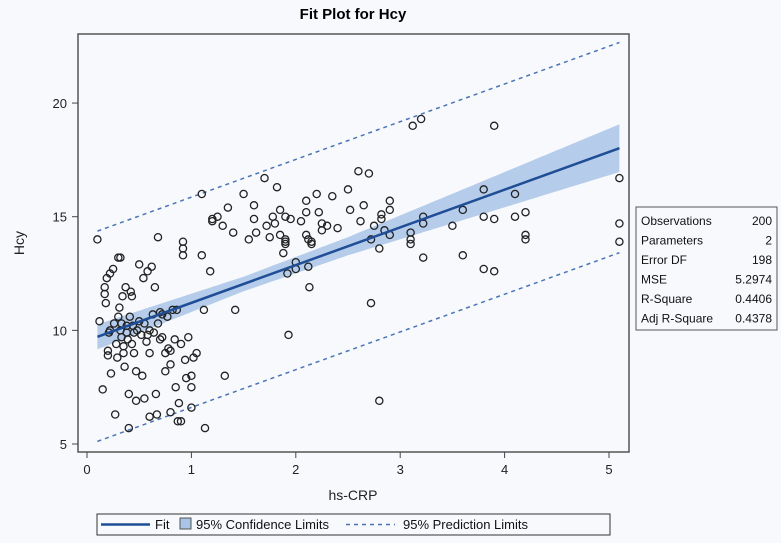 The width and height of the screenshot is (781, 543). Describe the element at coordinates (191, 469) in the screenshot. I see `x-tick-label: 1` at that location.